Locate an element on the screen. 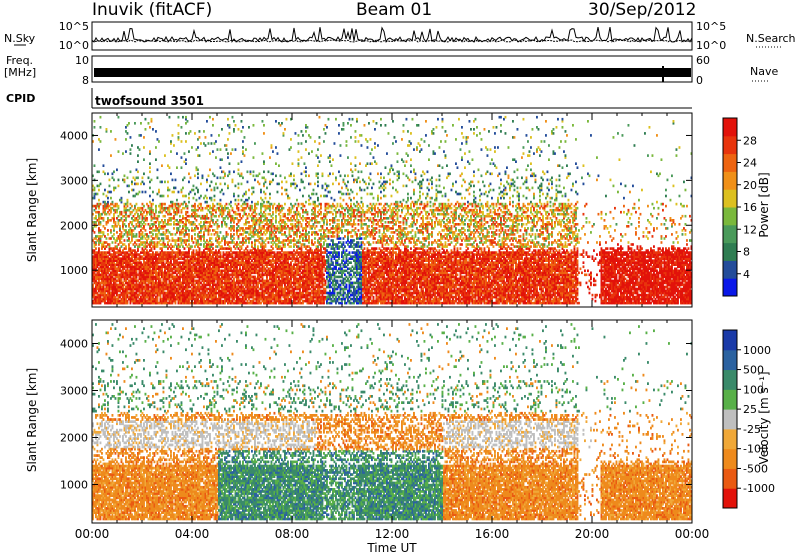 This screenshot has height=554, width=800. nave-tick-top: 60 is located at coordinates (703, 60).